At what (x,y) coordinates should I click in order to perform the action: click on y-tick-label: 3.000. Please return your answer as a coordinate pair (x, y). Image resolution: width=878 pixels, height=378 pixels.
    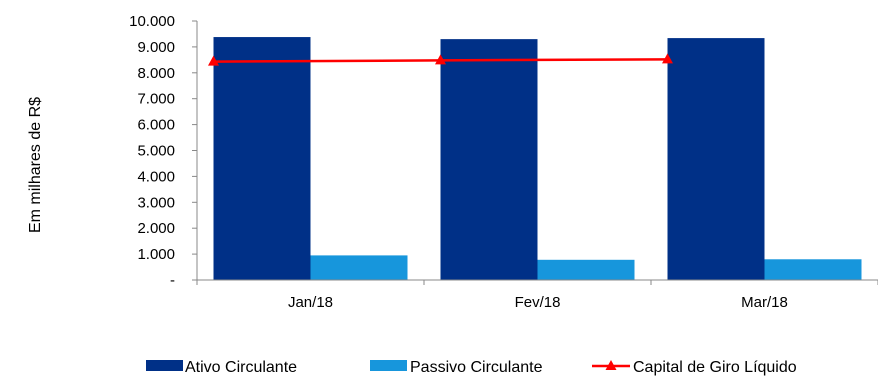
    Looking at the image, I should click on (156, 202).